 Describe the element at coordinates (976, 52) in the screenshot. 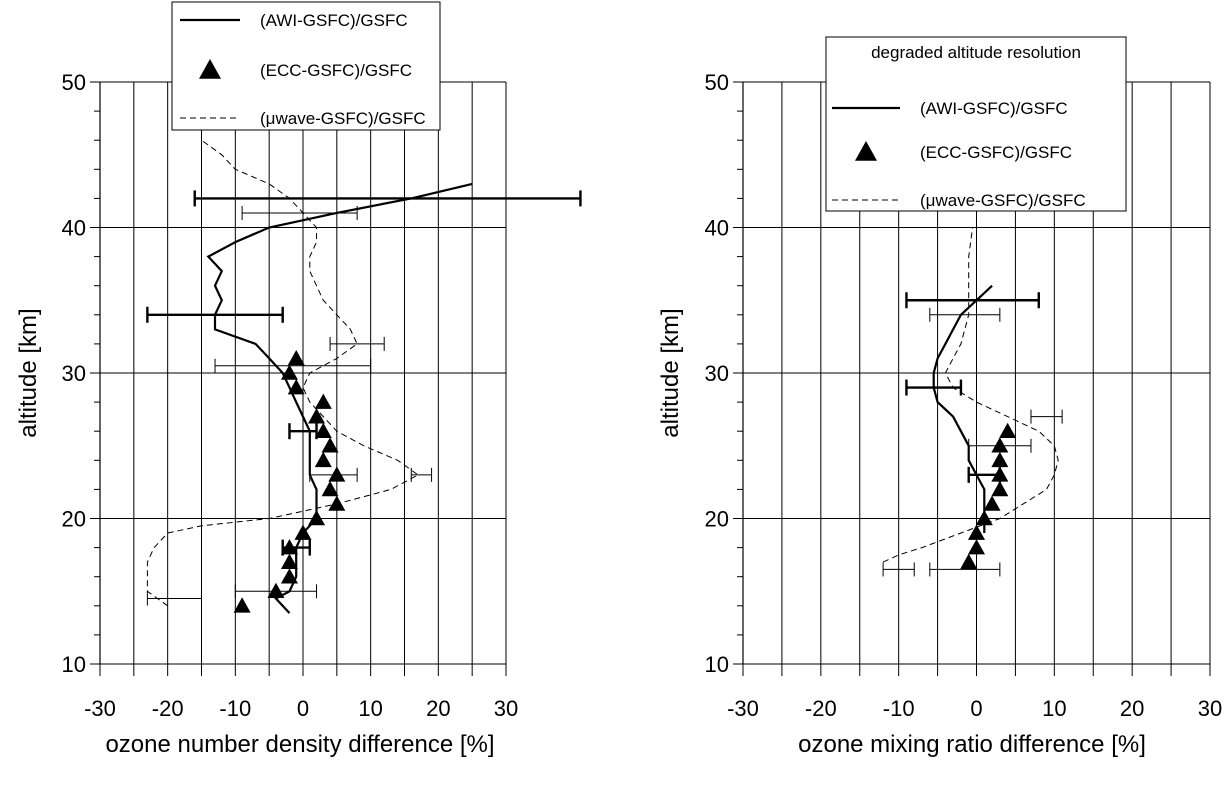

I see `legend-title: degraded altitude resolution` at that location.